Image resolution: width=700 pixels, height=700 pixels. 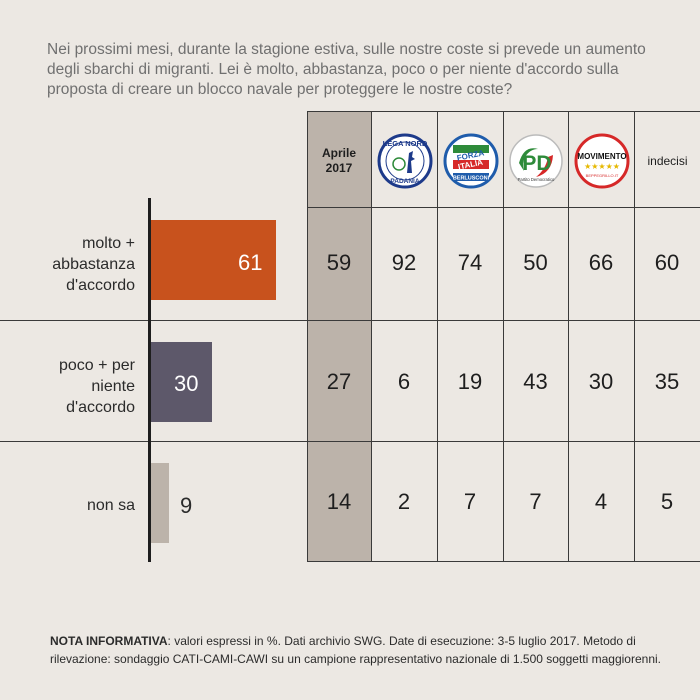 What do you see at coordinates (503, 561) in the screenshot?
I see `grid-line-bottom` at bounding box center [503, 561].